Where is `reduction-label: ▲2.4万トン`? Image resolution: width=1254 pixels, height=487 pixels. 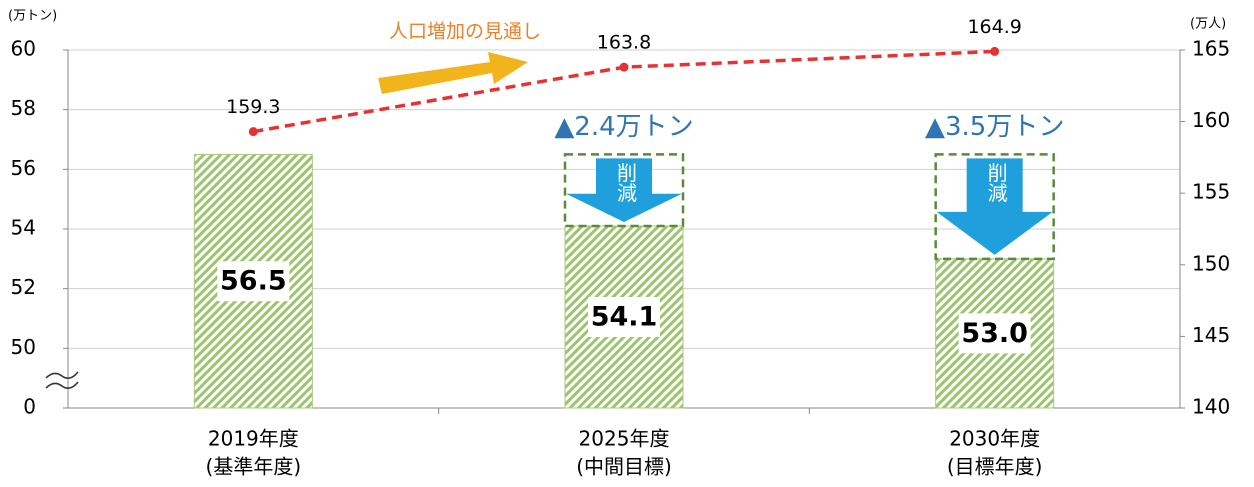 reduction-label: ▲2.4万トン is located at coordinates (623, 127).